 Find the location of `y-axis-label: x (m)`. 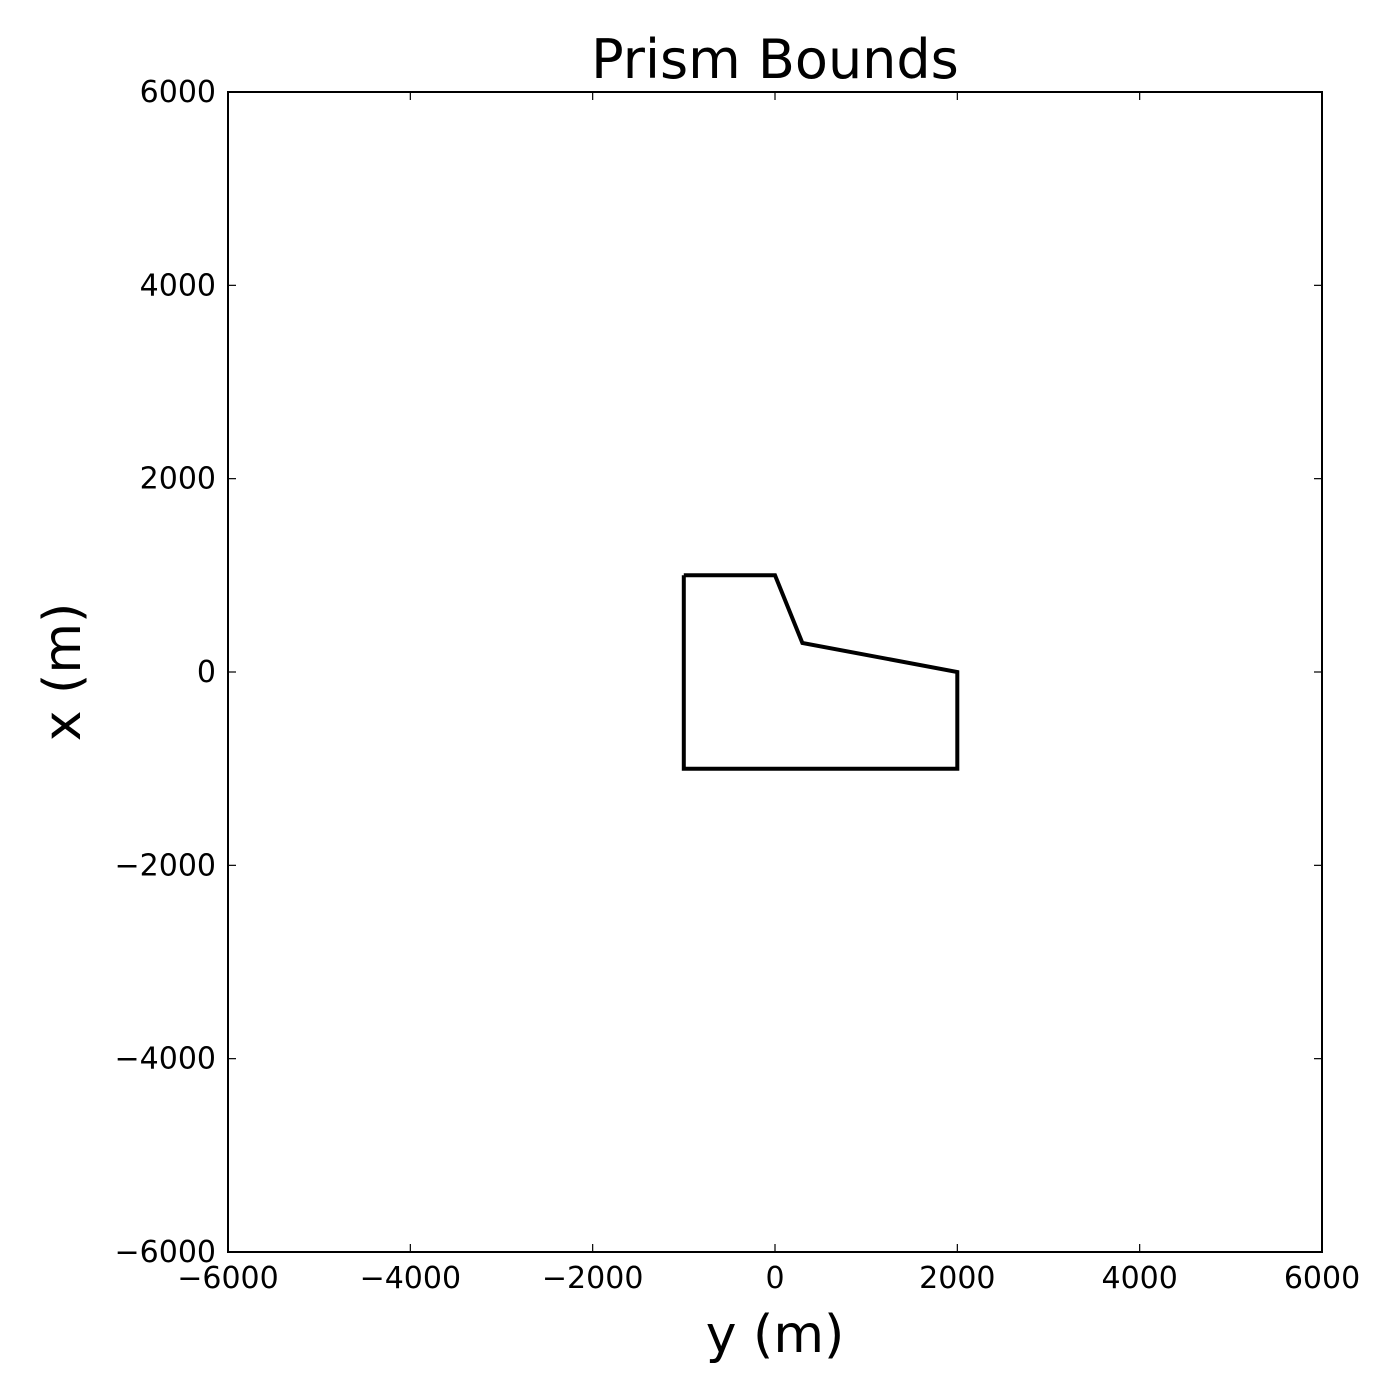

y-axis-label: x (m) is located at coordinates (63, 672).